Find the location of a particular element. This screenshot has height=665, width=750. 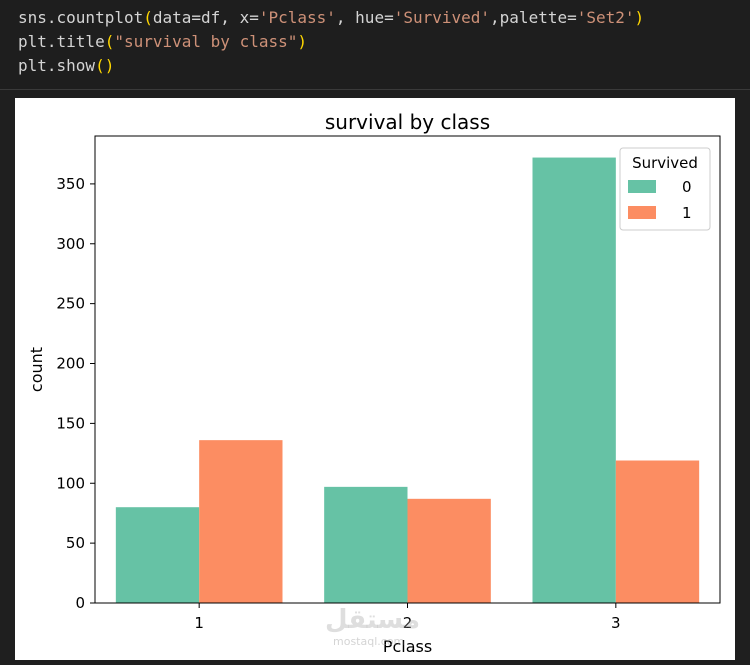

x-axis-label: Pclass is located at coordinates (407, 646).